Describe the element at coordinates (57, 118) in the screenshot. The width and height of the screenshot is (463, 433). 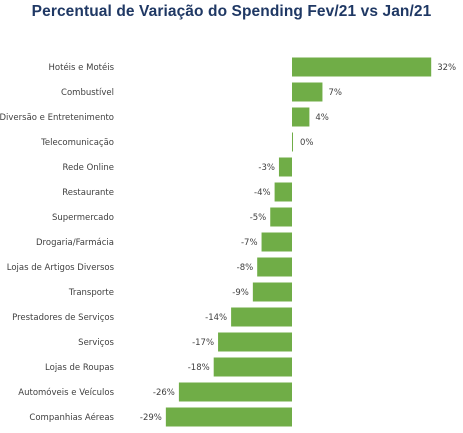
I see `category-label: Diversão e Entretenimento` at that location.